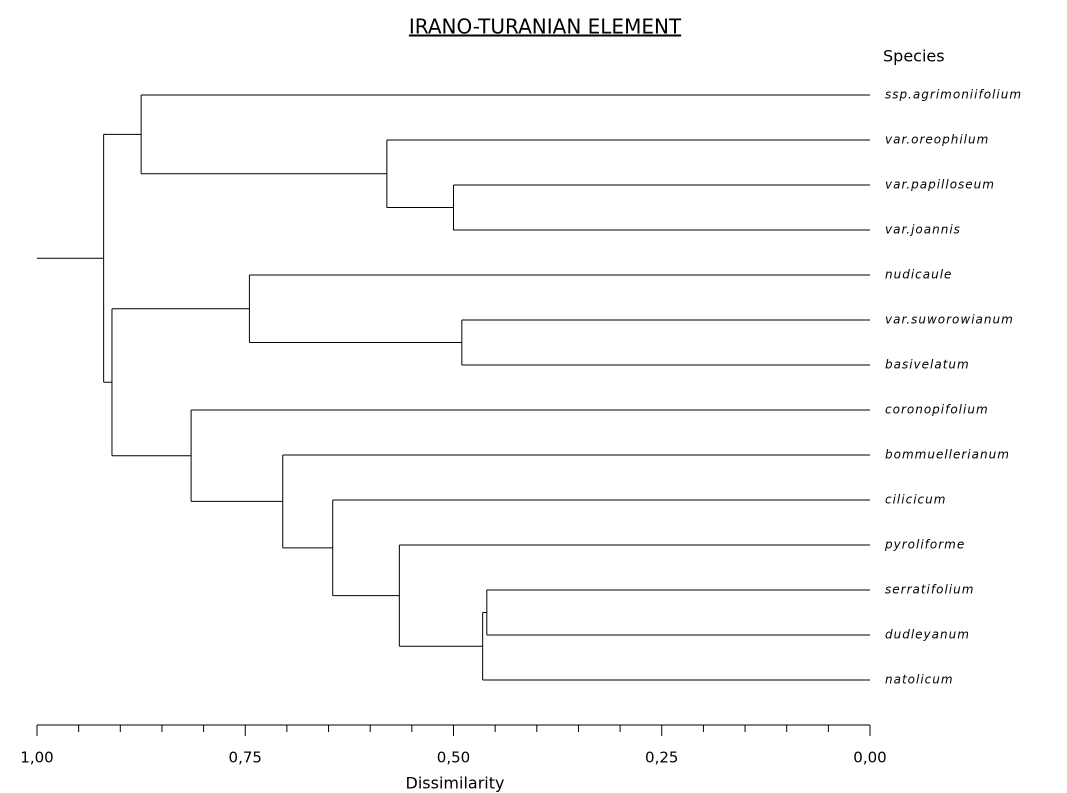 This screenshot has width=1067, height=793. Describe the element at coordinates (924, 545) in the screenshot. I see `leaf-label: pyroliforme` at that location.